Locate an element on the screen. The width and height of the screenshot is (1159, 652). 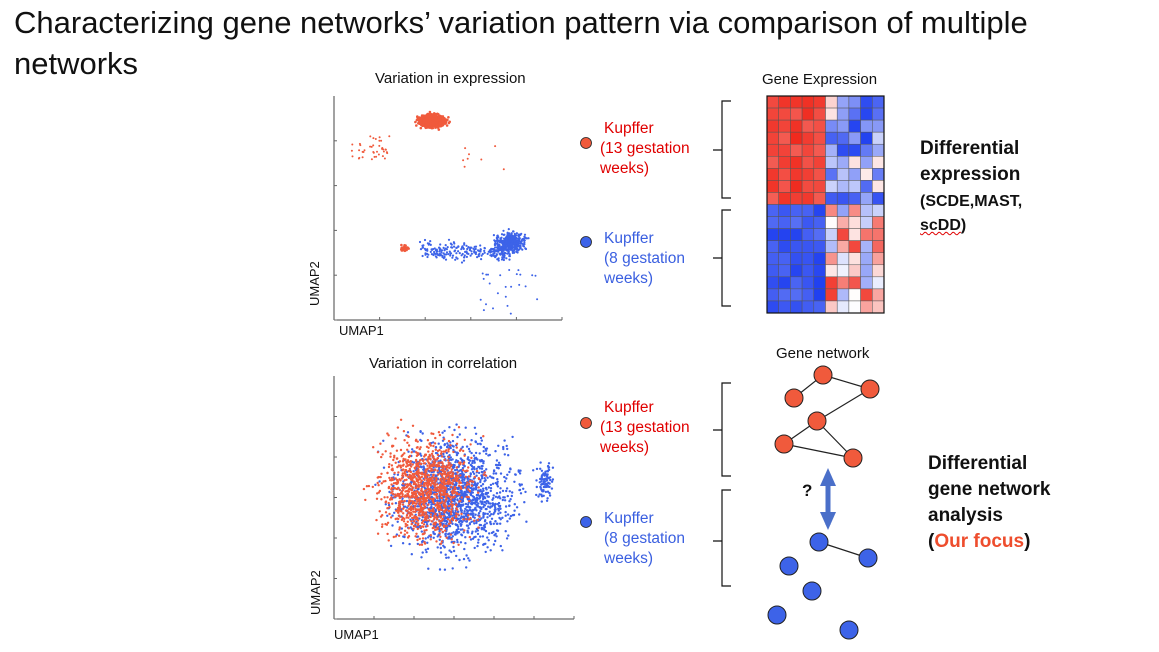
legend-dot-kupffer-13-bottom is located at coordinates (586, 423).